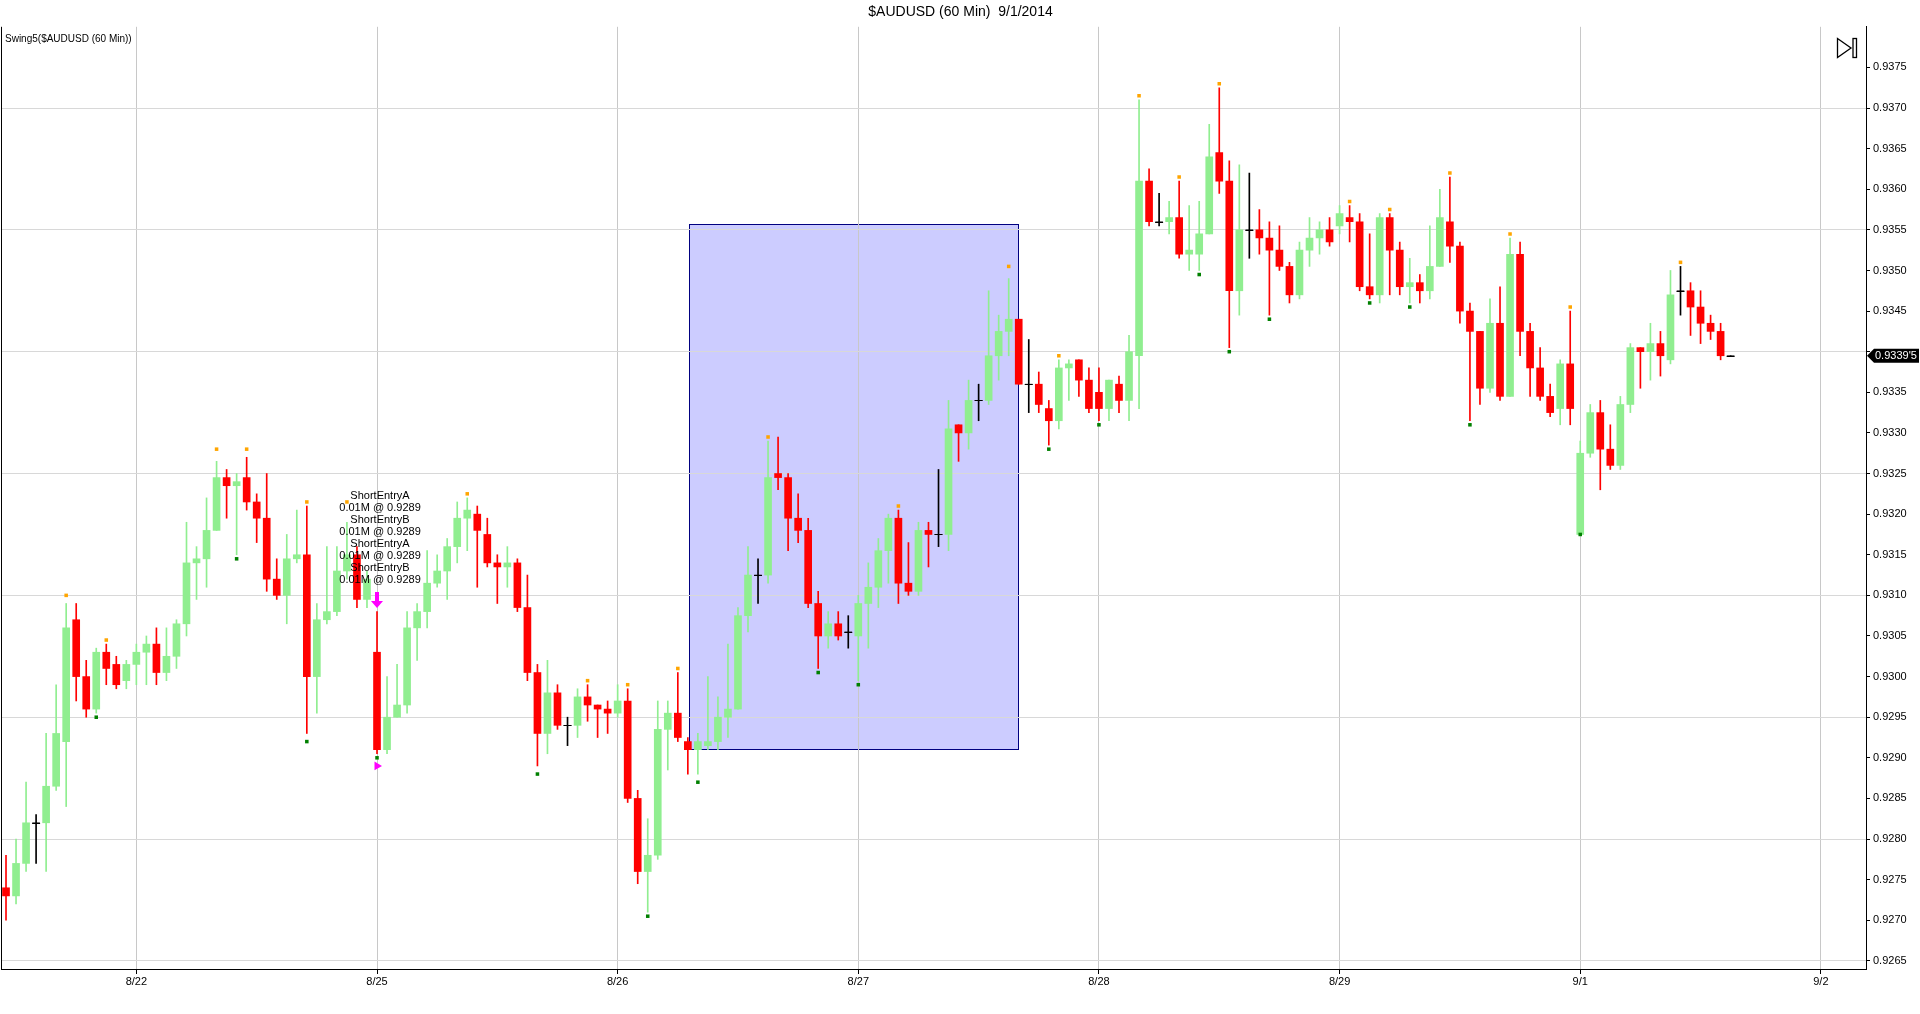 This screenshot has height=1014, width=1920. What do you see at coordinates (1339, 980) in the screenshot?
I see `x-tick-label: 8/29` at bounding box center [1339, 980].